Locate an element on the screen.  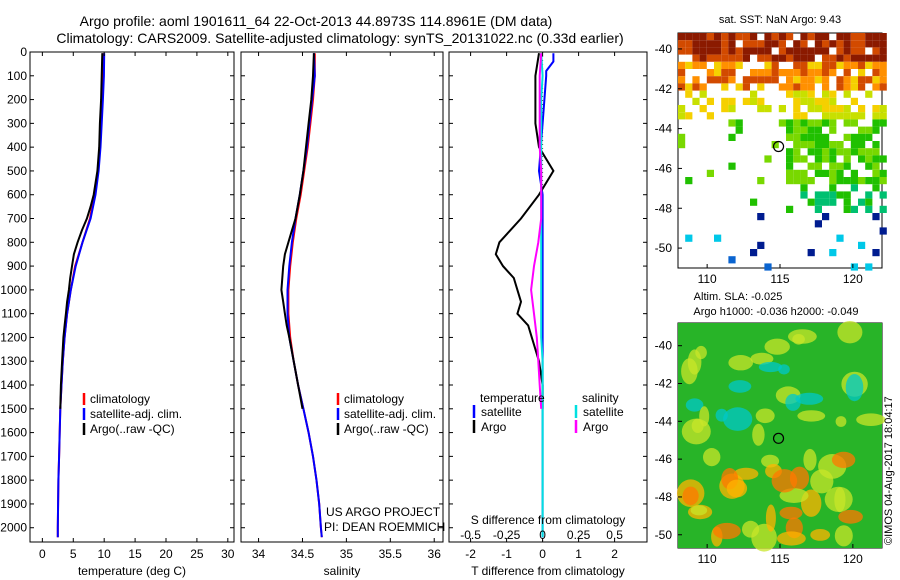
map-y-tick-label: -44 is located at coordinates (664, 421).